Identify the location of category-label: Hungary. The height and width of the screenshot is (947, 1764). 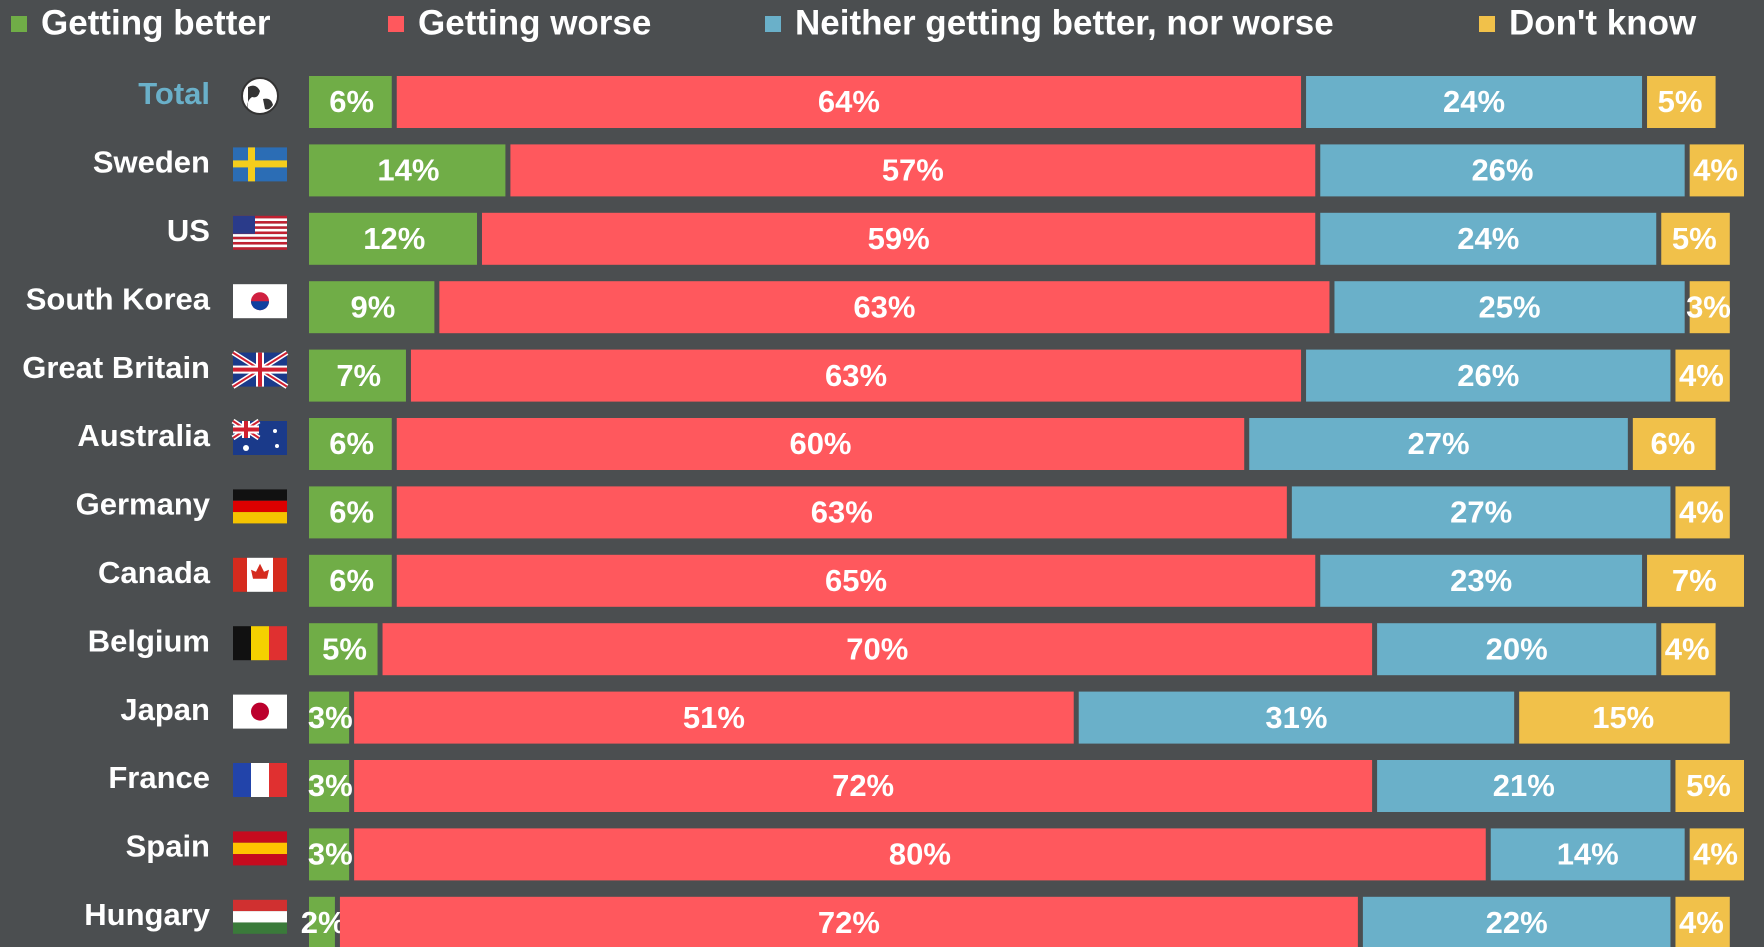
(147, 914).